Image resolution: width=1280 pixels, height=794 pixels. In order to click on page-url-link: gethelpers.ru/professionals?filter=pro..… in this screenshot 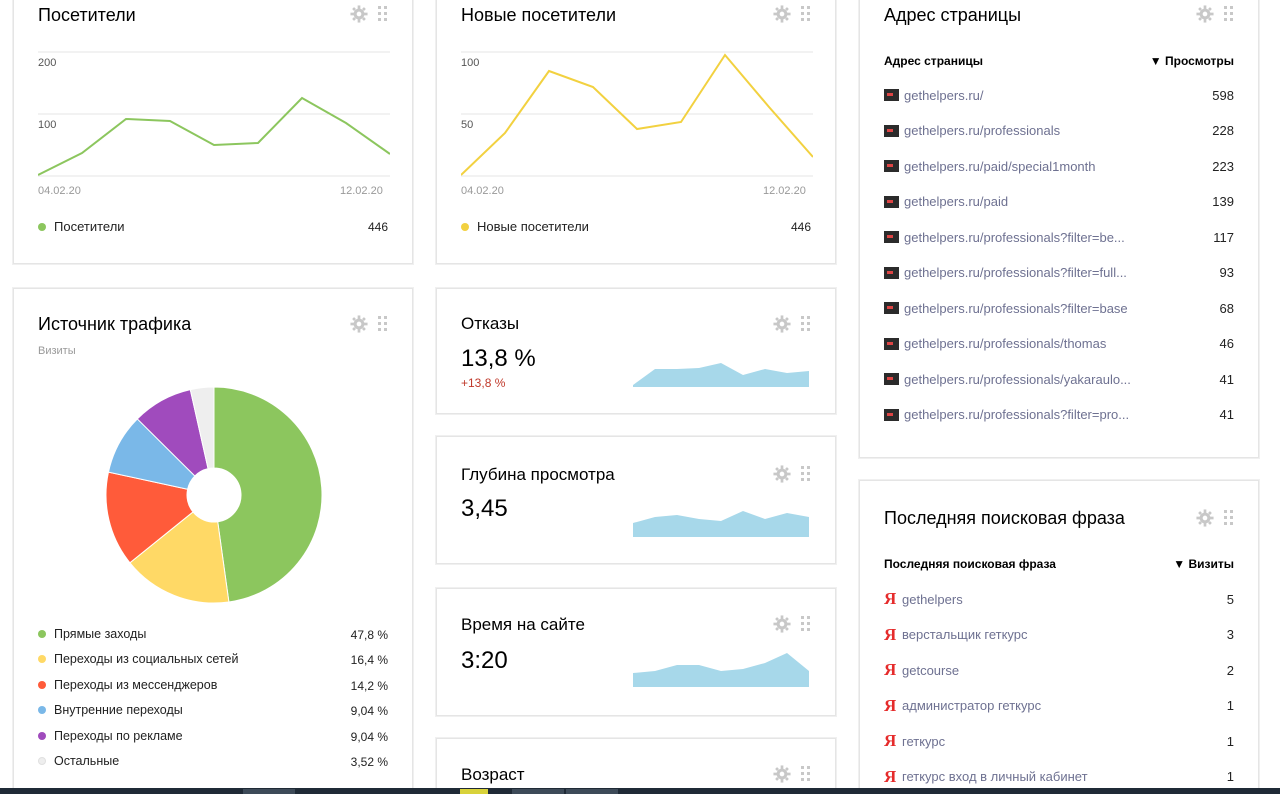, I will do `click(1017, 414)`.